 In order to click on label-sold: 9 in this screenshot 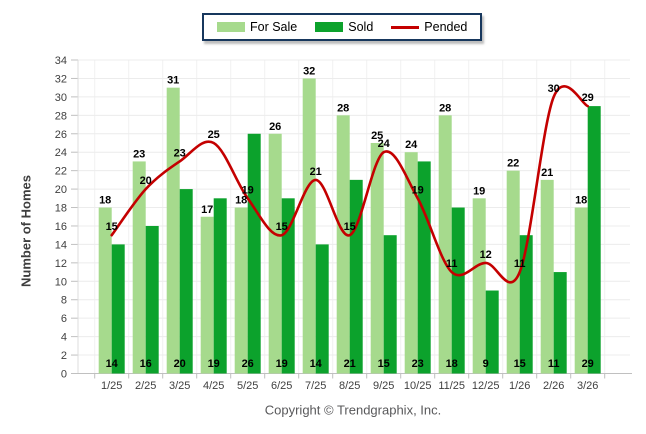, I will do `click(486, 364)`.